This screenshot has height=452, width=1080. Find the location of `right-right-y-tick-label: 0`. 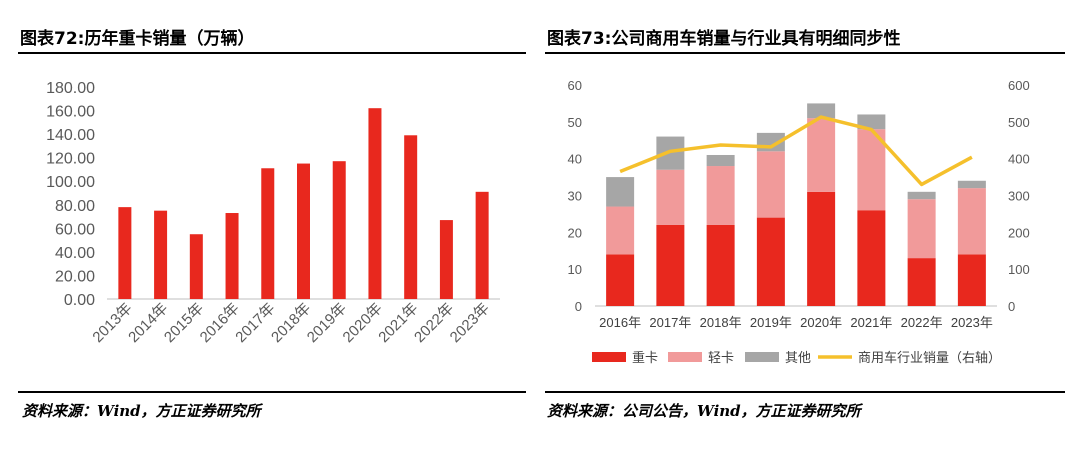

right-right-y-tick-label: 0 is located at coordinates (1011, 306).